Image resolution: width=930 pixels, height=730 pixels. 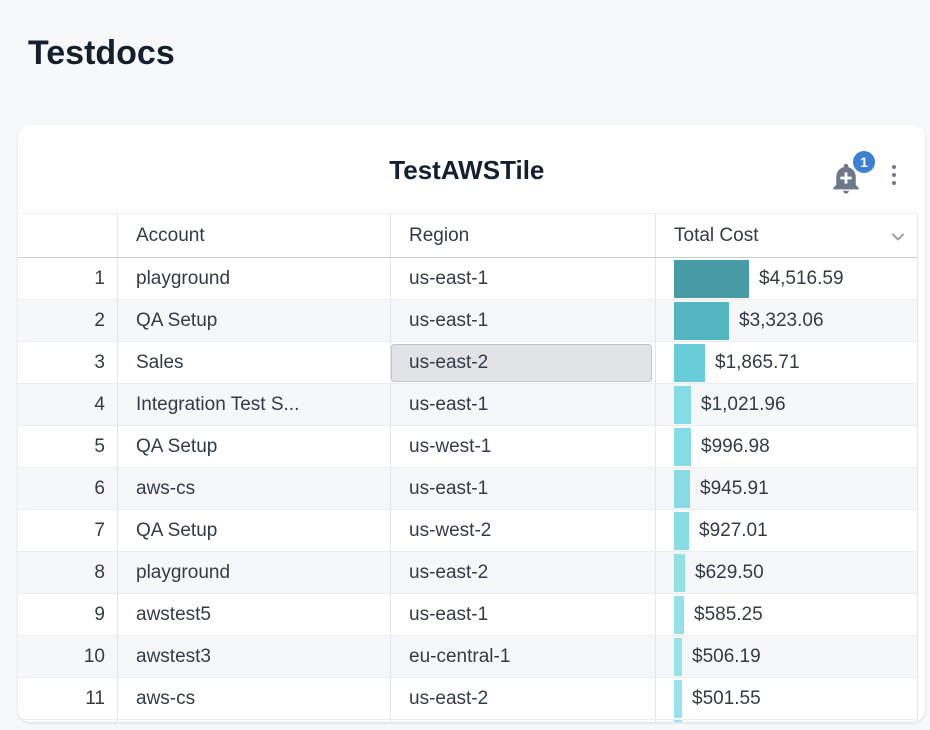 I want to click on row-rank: 5, so click(x=99, y=446).